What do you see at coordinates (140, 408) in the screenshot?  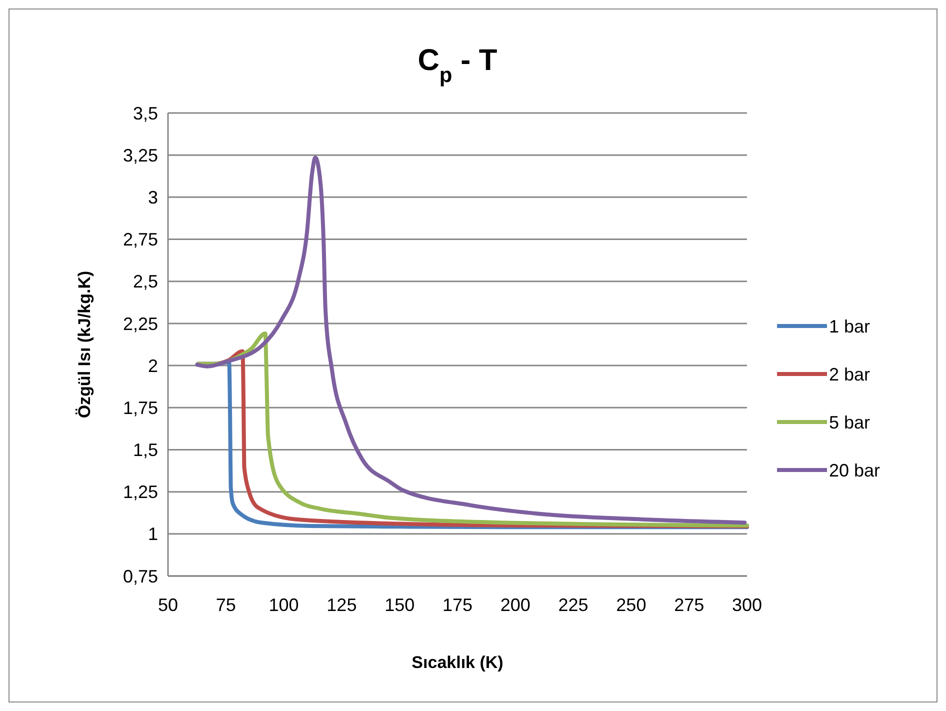 I see `y-tick-label: 1,75` at bounding box center [140, 408].